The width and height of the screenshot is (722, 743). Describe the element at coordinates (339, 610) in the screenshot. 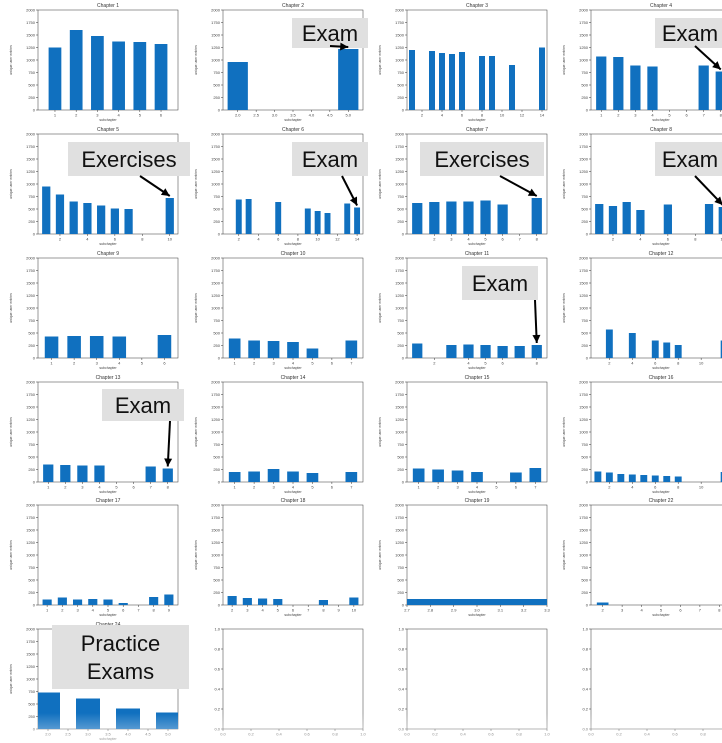

I see `x-tick-label: 9` at that location.